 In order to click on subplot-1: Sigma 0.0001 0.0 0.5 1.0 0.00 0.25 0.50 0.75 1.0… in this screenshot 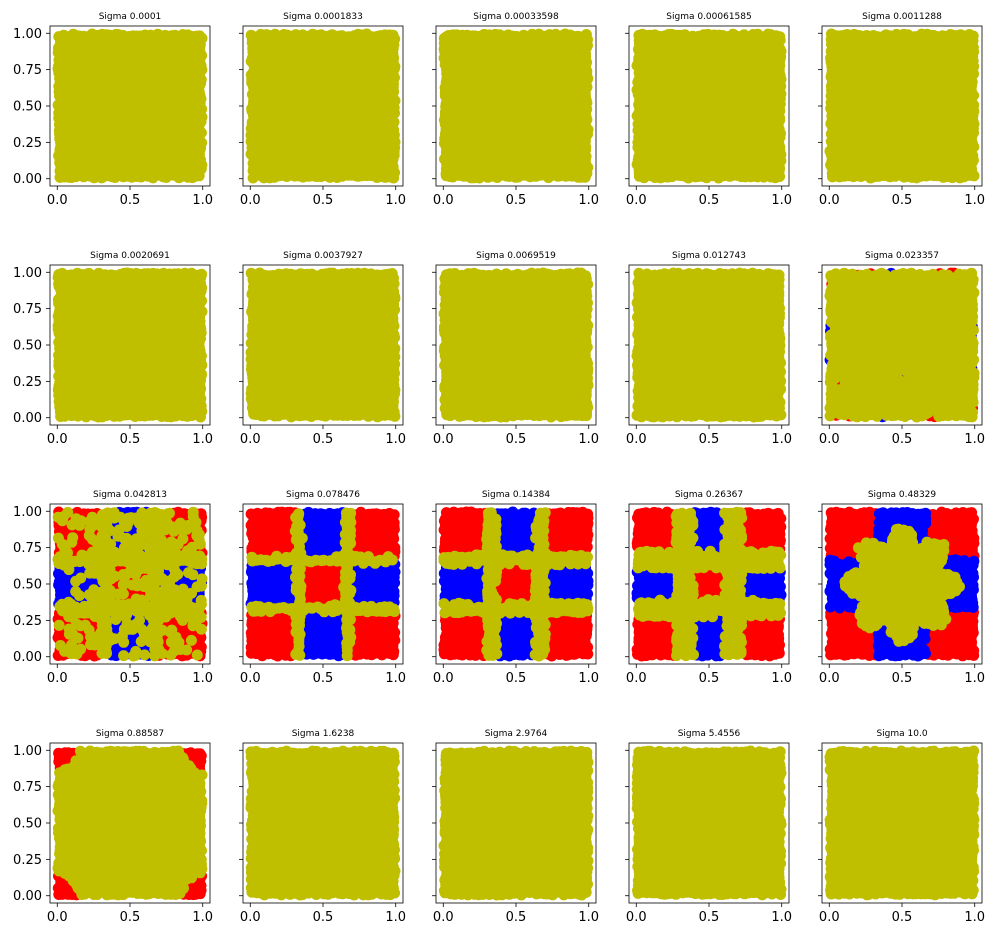, I will do `click(113, 110)`.